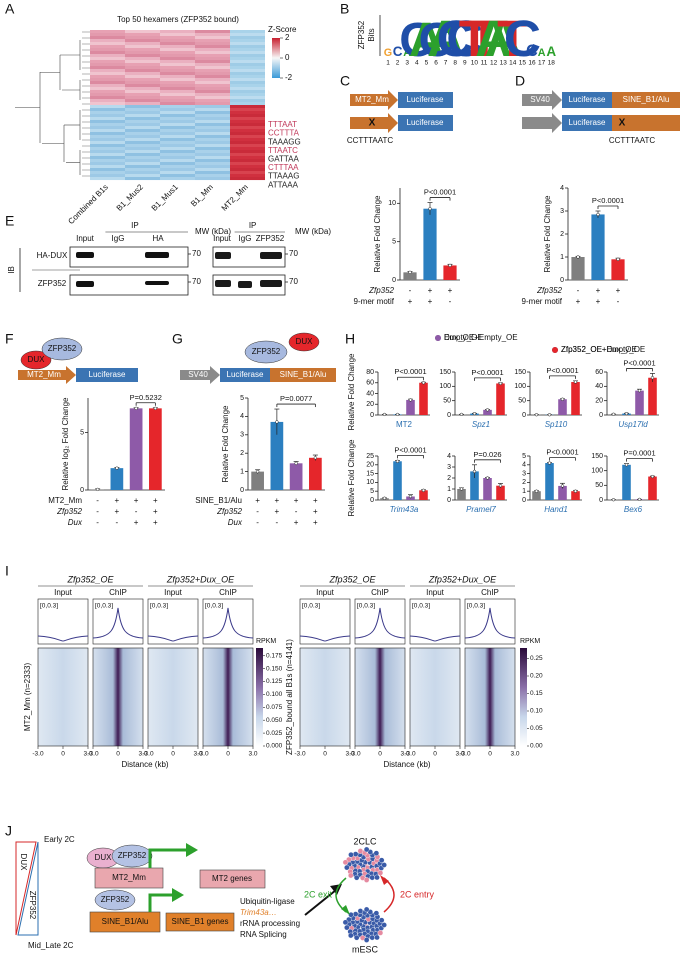  Describe the element at coordinates (36, 360) in the screenshot. I see `protein` at that location.